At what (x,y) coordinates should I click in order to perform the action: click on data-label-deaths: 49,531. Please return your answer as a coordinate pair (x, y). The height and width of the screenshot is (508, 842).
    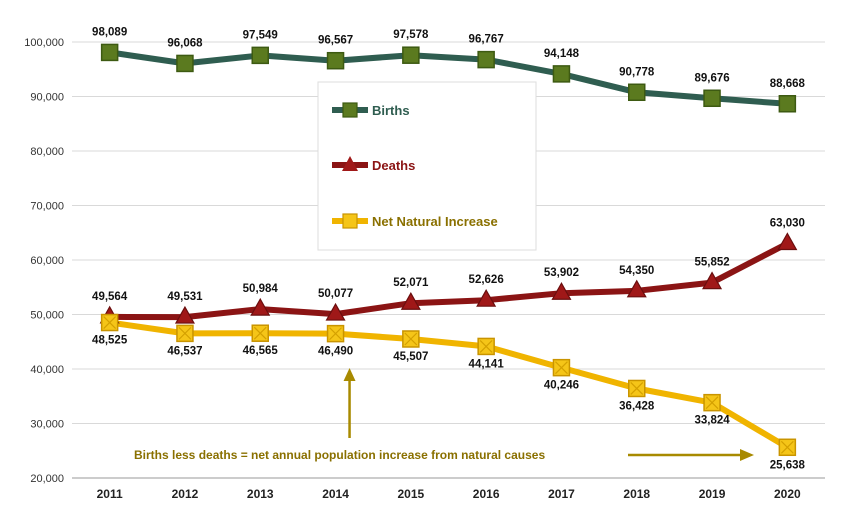
    Looking at the image, I should click on (185, 297).